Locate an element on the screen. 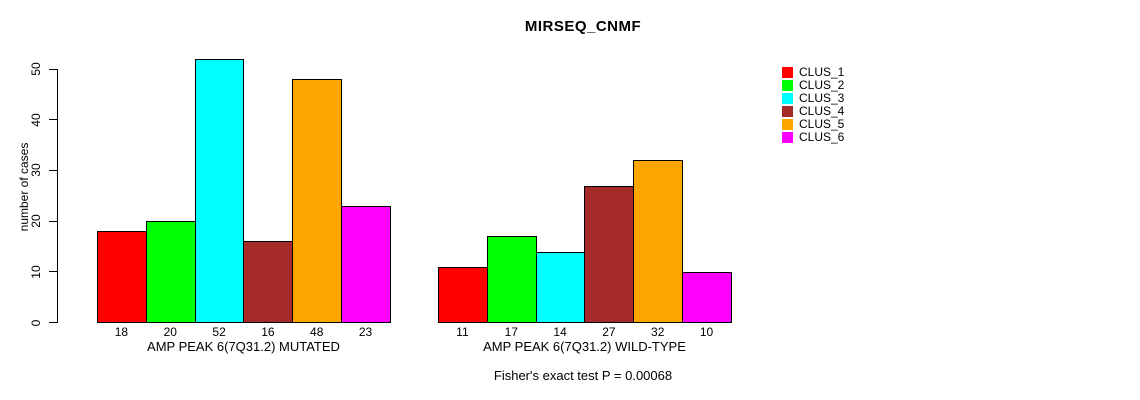 This screenshot has width=1140, height=400. annotation-caption: Fisher's exact test P = 0.00068 is located at coordinates (583, 375).